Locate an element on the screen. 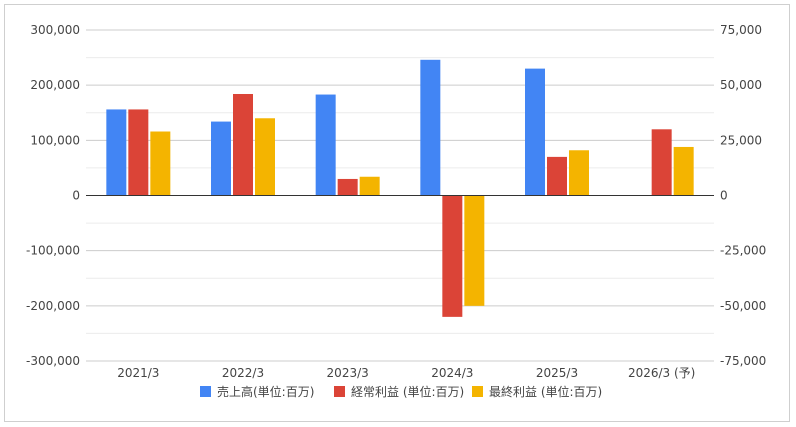 The width and height of the screenshot is (796, 427). left-tick-label: 0 is located at coordinates (76, 196).